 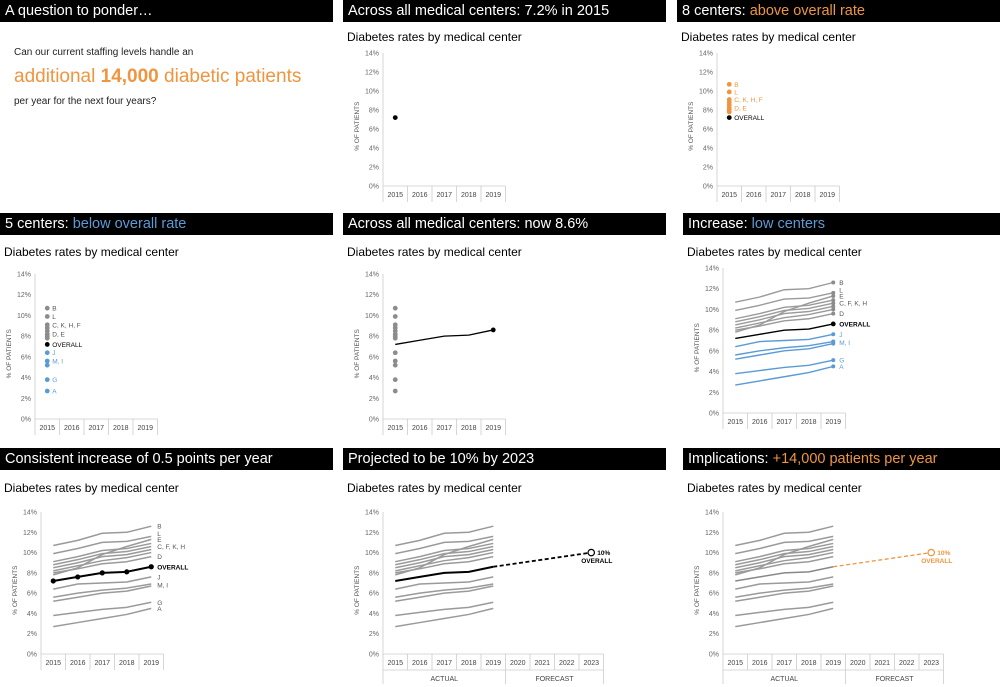 I want to click on panel-title-highlight: above overall rate, so click(x=807, y=11).